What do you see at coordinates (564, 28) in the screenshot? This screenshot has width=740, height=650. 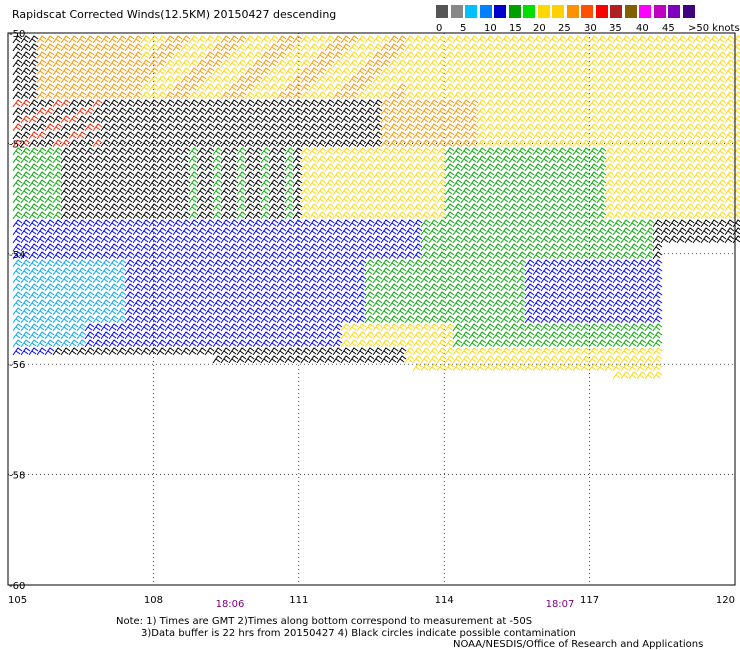 I see `legend-label: 25` at bounding box center [564, 28].